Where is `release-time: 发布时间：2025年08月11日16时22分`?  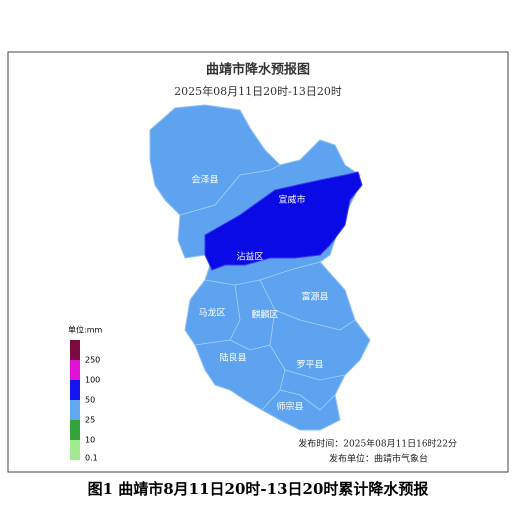 release-time: 发布时间：2025年08月11日16时22分 is located at coordinates (377, 444).